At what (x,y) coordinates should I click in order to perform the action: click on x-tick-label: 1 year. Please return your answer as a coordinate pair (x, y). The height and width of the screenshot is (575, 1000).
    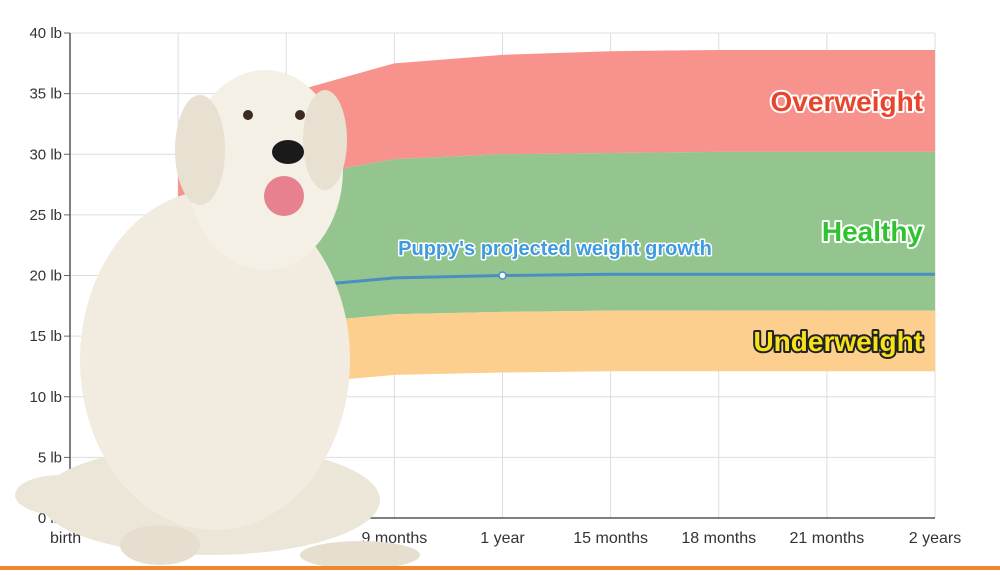
    Looking at the image, I should click on (502, 538).